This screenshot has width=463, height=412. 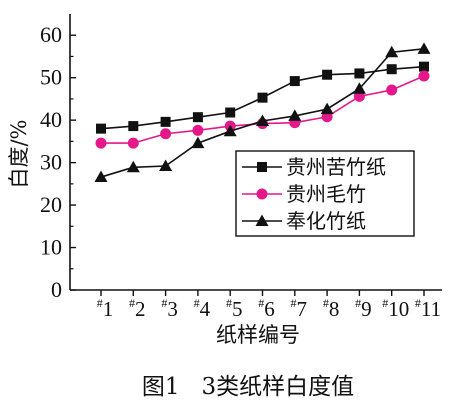 I want to click on x-tick-label: #5, so click(x=234, y=308).